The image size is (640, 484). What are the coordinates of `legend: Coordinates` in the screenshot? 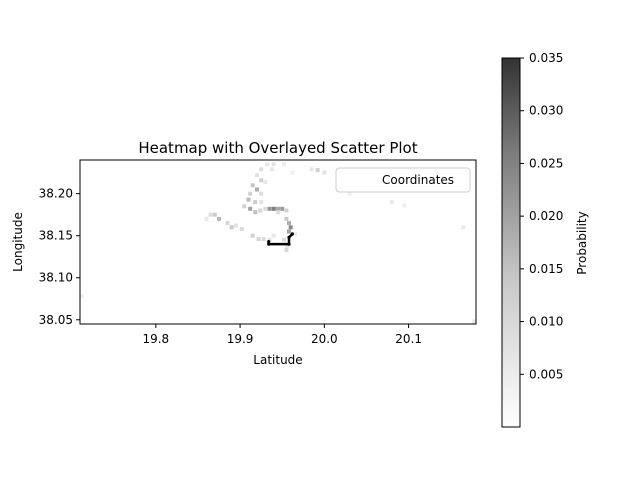 It's located at (403, 180).